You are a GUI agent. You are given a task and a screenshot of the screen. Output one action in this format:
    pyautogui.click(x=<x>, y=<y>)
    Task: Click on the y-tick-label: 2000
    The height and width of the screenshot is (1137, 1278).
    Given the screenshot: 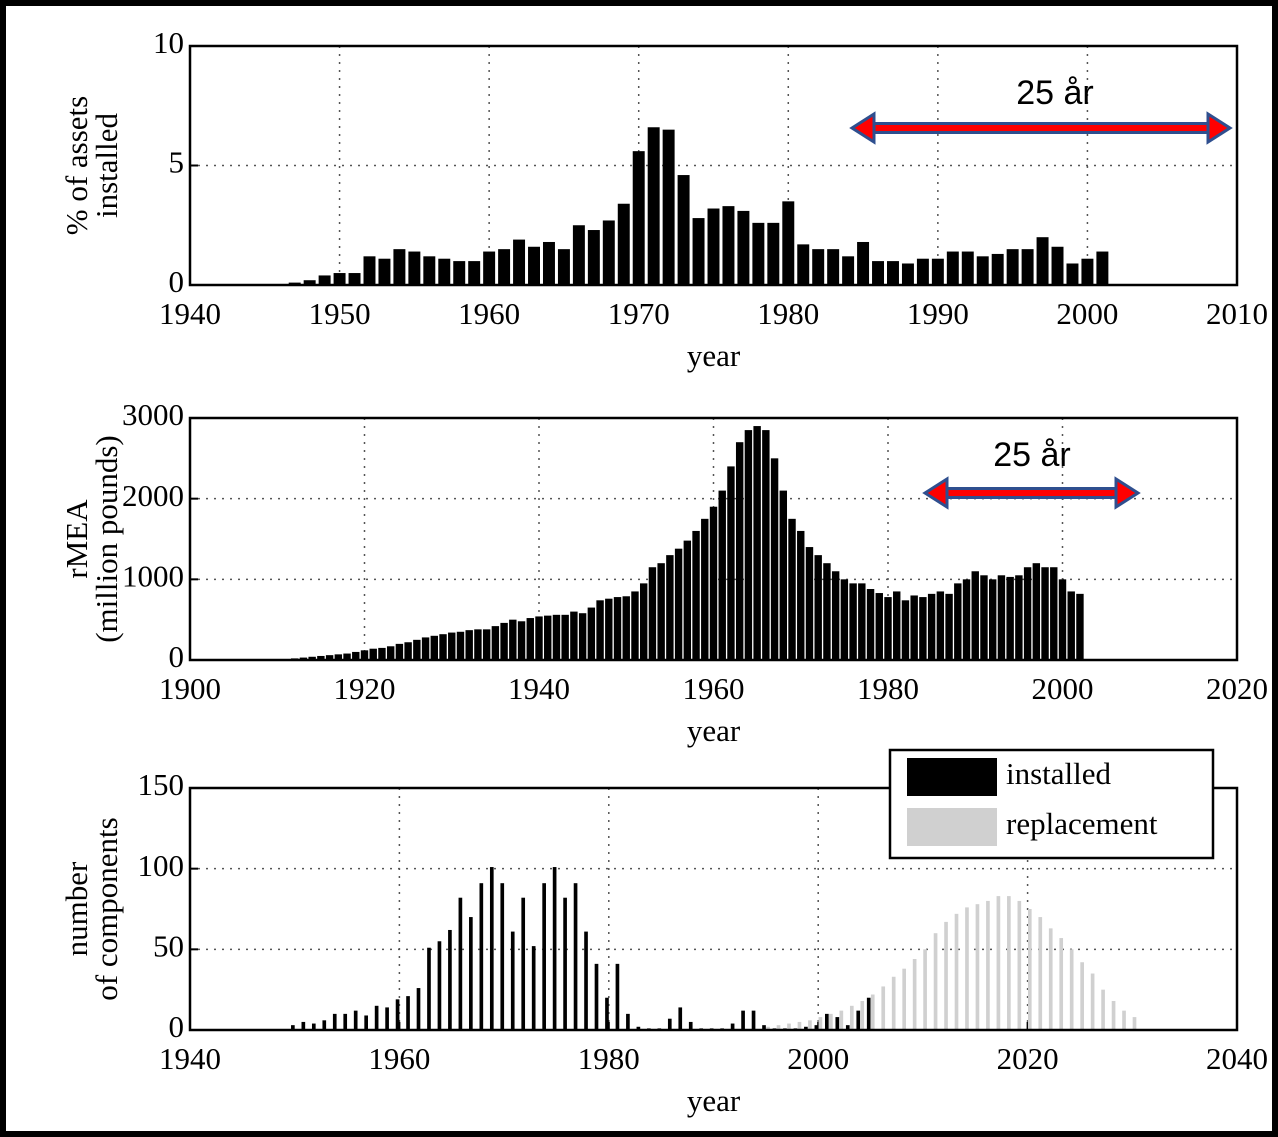 What is the action you would take?
    pyautogui.click(x=153, y=495)
    